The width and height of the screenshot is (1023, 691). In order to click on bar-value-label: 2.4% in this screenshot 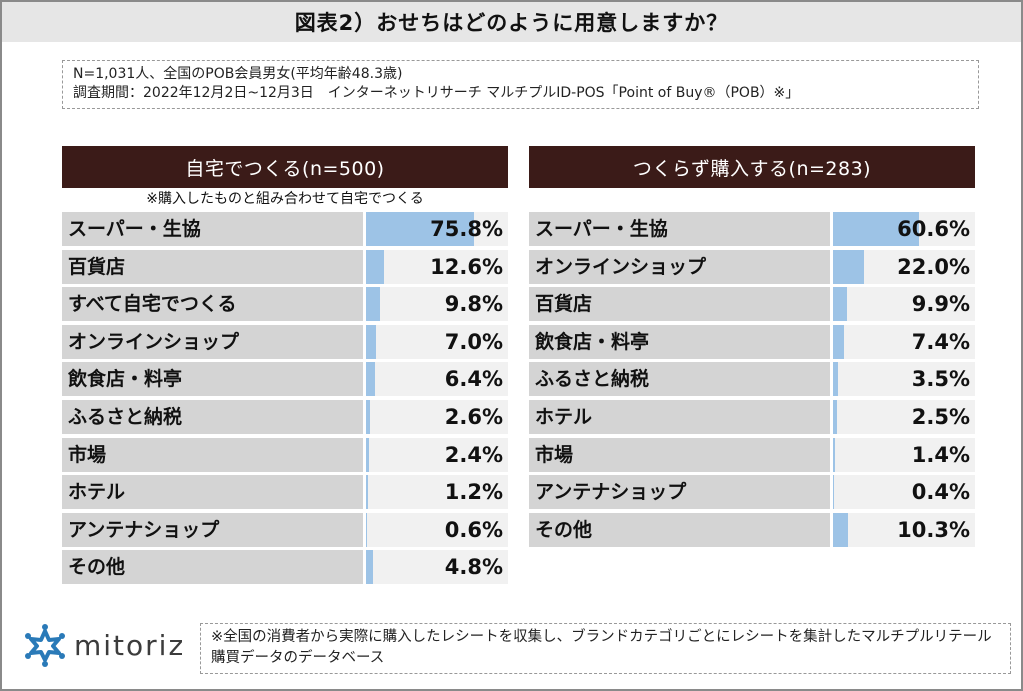, I will do `click(473, 454)`.